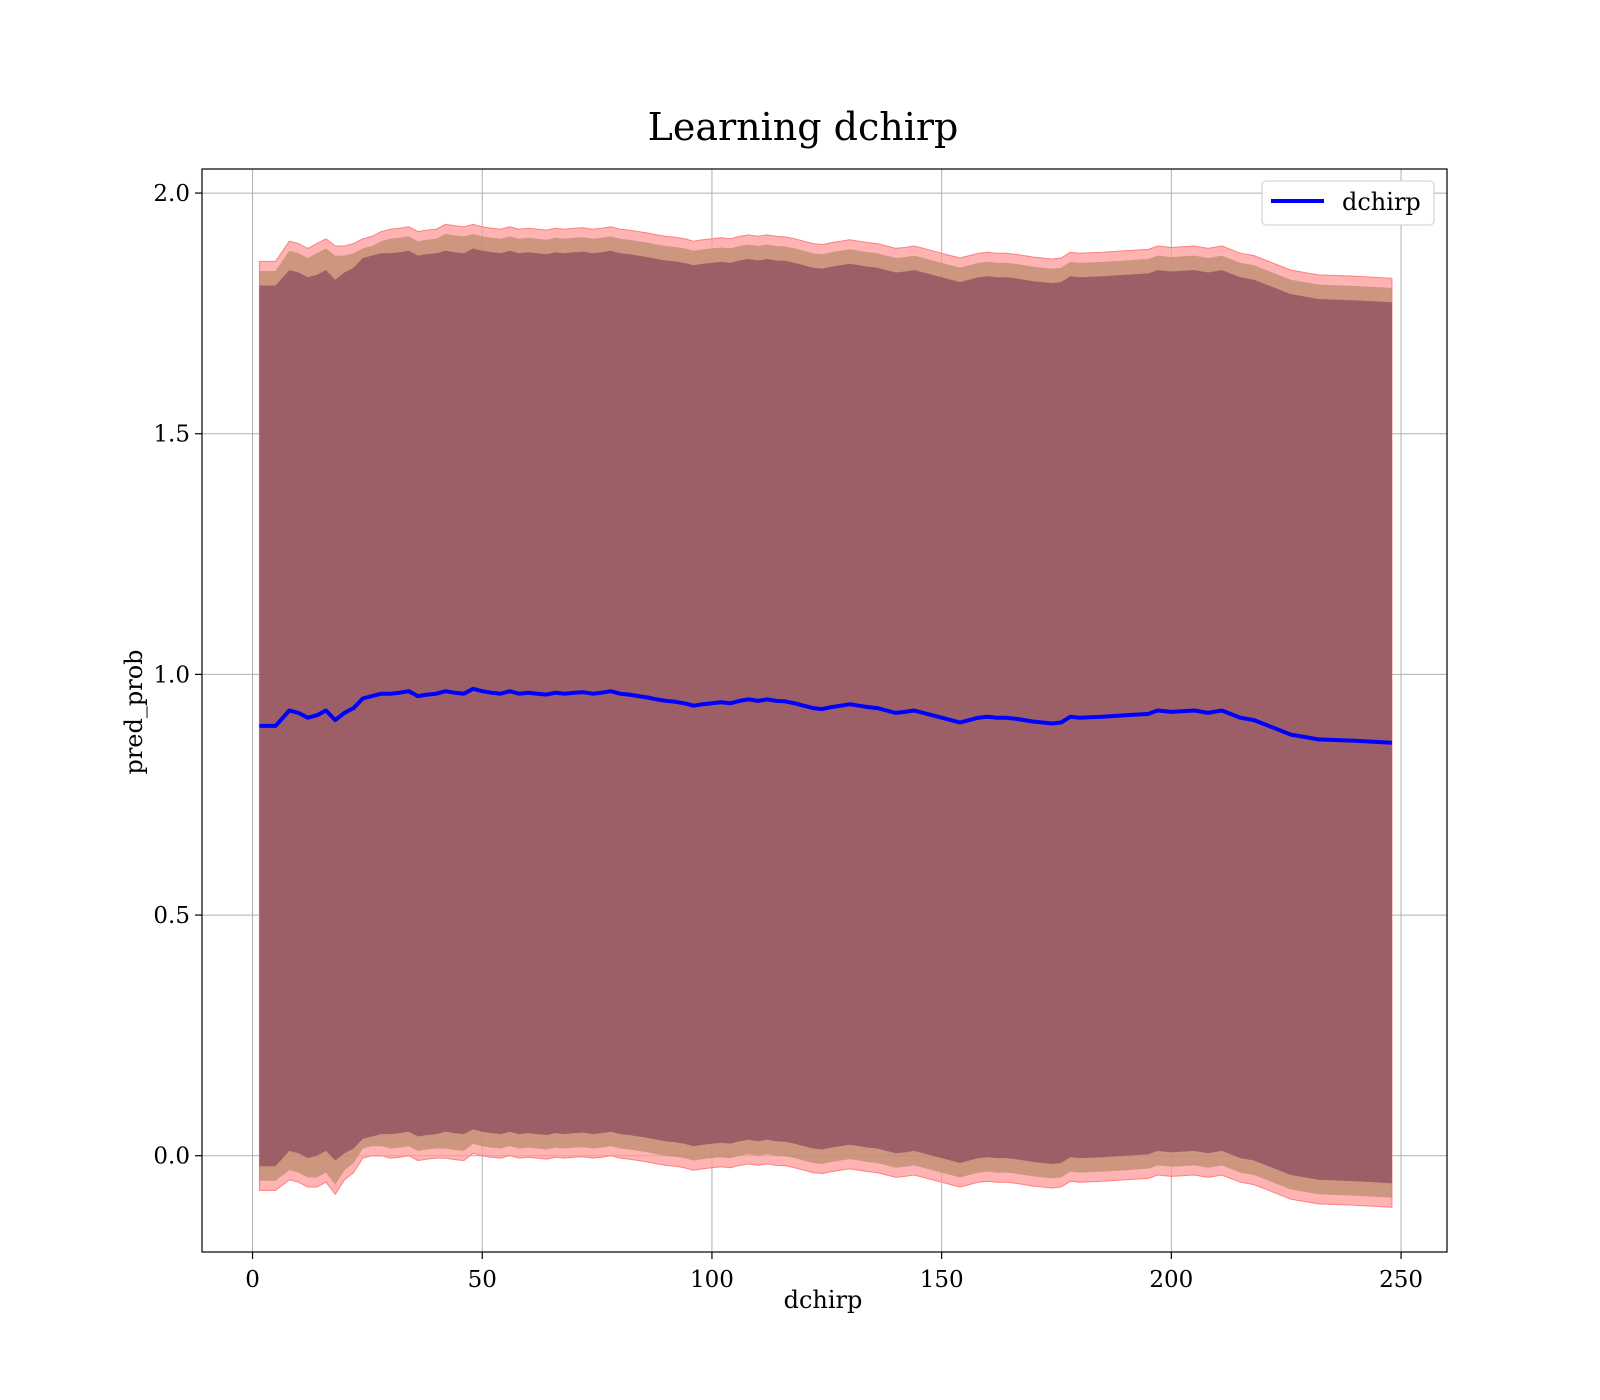 This screenshot has width=1600, height=1400. I want to click on legend-label-dchirp: dchirp, so click(1381, 202).